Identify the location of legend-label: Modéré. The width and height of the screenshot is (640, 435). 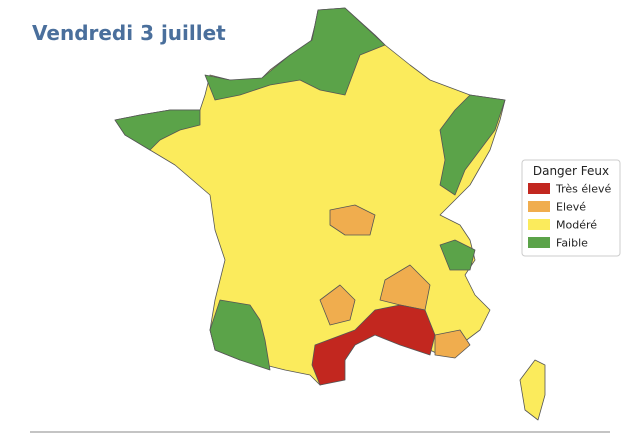
(576, 225).